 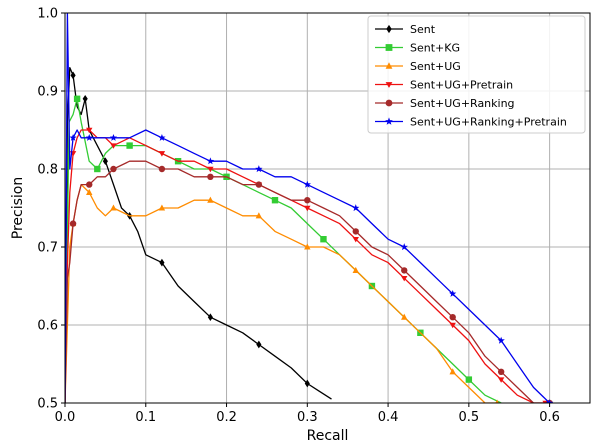 I want to click on x-tick-label: 0.0, so click(x=65, y=417).